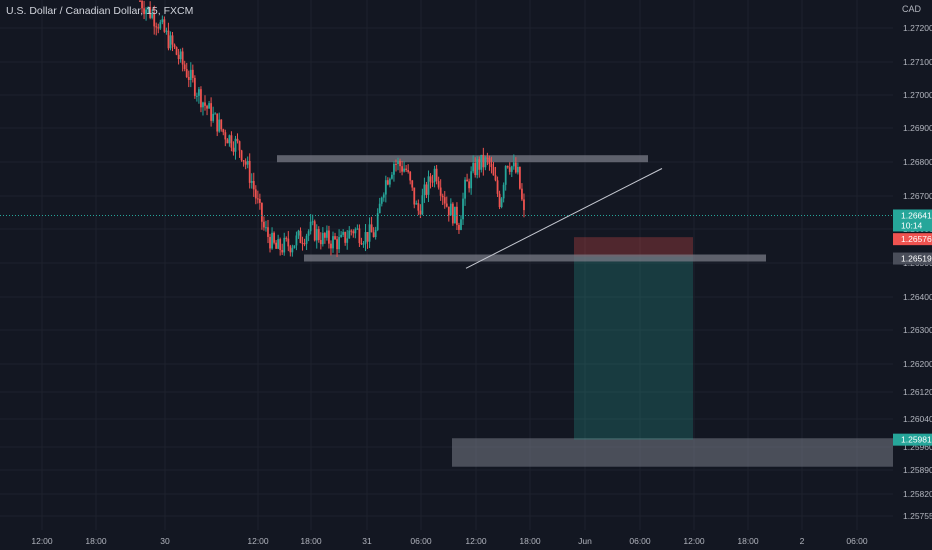 This screenshot has height=550, width=932. Describe the element at coordinates (917, 128) in the screenshot. I see `price-tick-label: 1.26900` at that location.